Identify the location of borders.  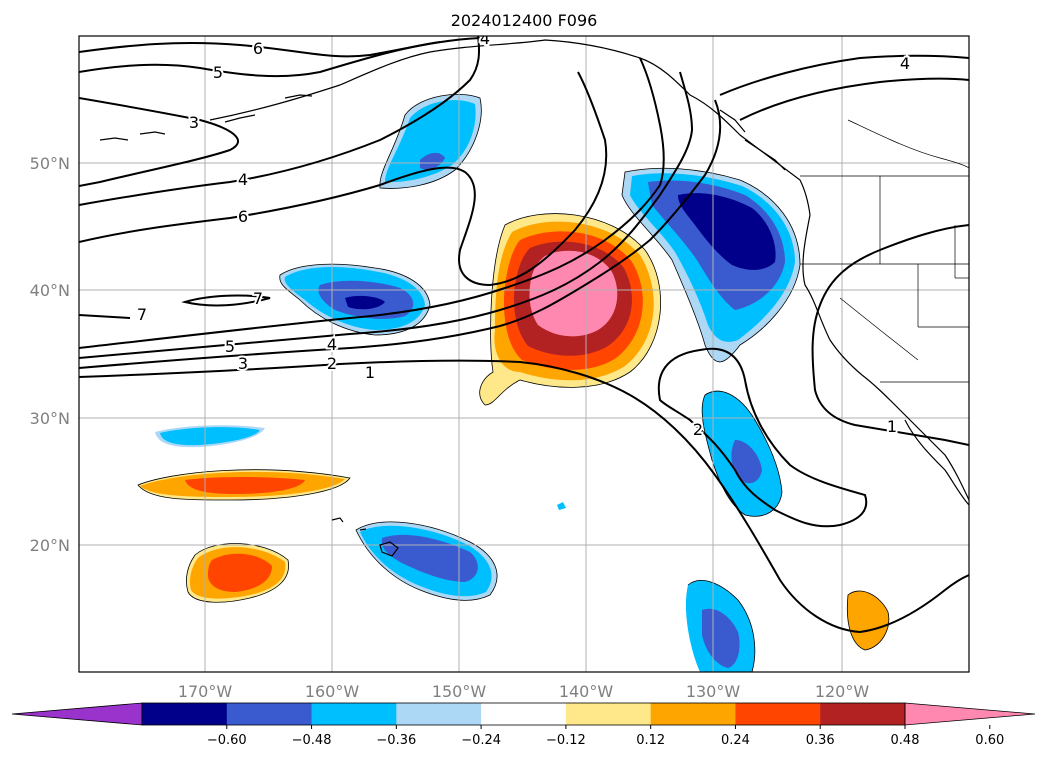
(884, 251).